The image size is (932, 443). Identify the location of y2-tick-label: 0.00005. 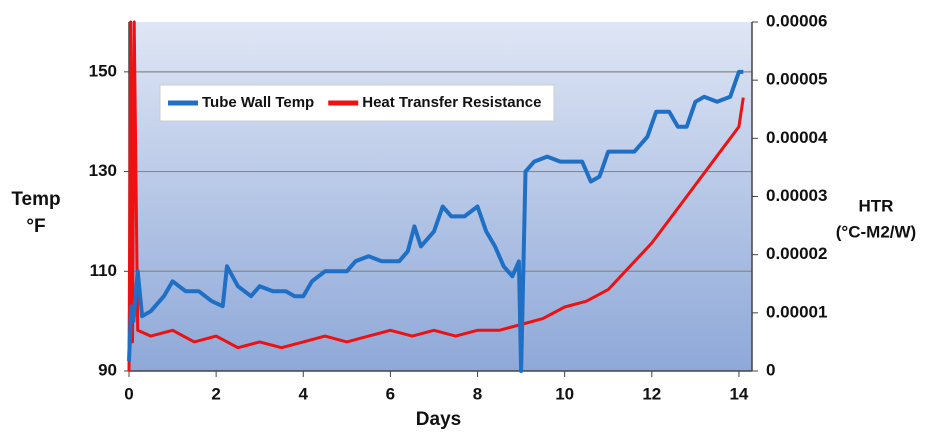
(796, 79).